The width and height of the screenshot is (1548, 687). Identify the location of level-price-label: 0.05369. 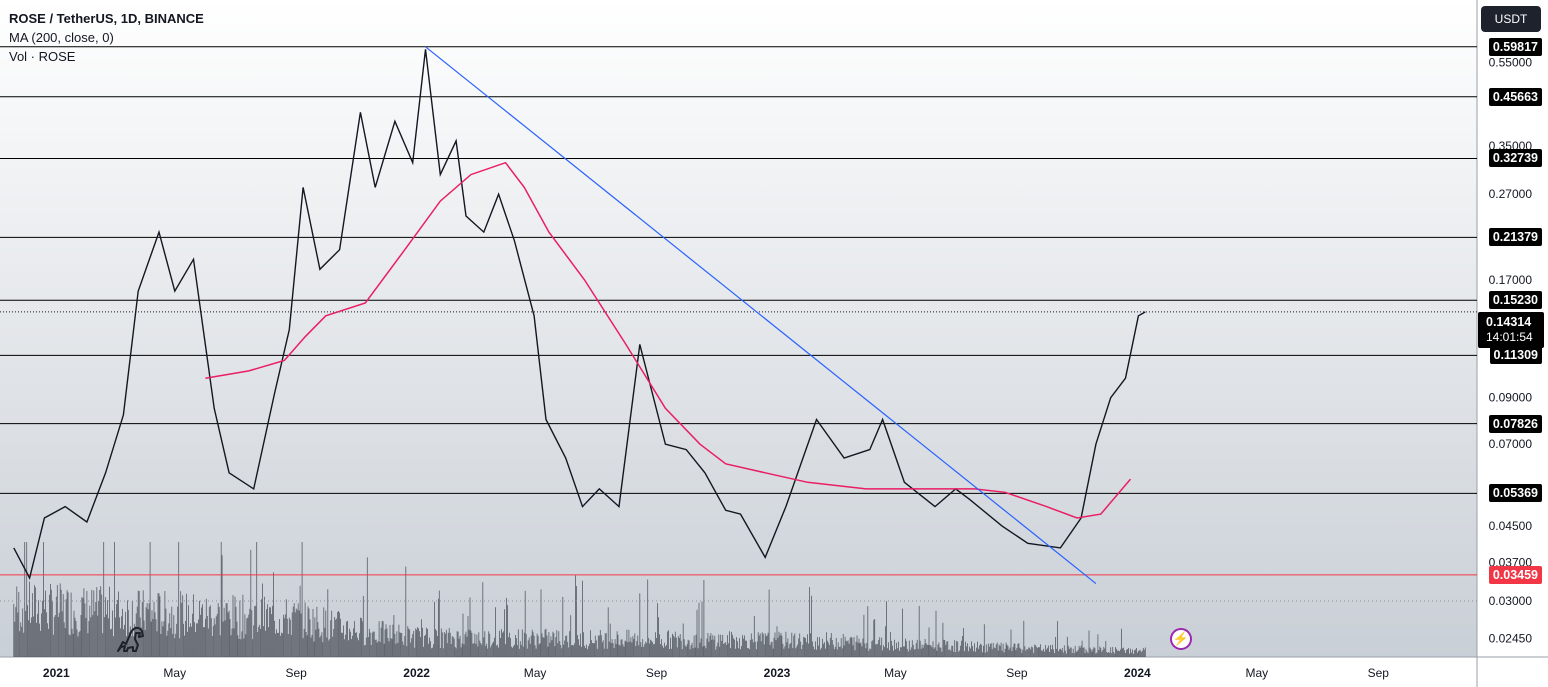
(1515, 493).